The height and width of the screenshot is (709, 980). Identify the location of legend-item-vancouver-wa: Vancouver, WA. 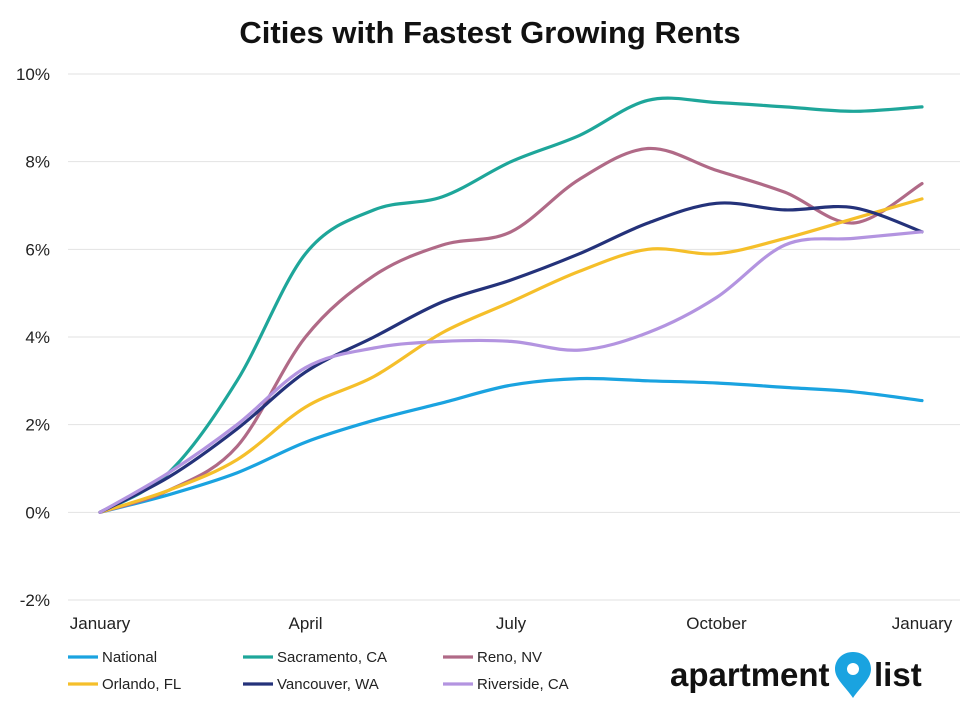
(311, 684).